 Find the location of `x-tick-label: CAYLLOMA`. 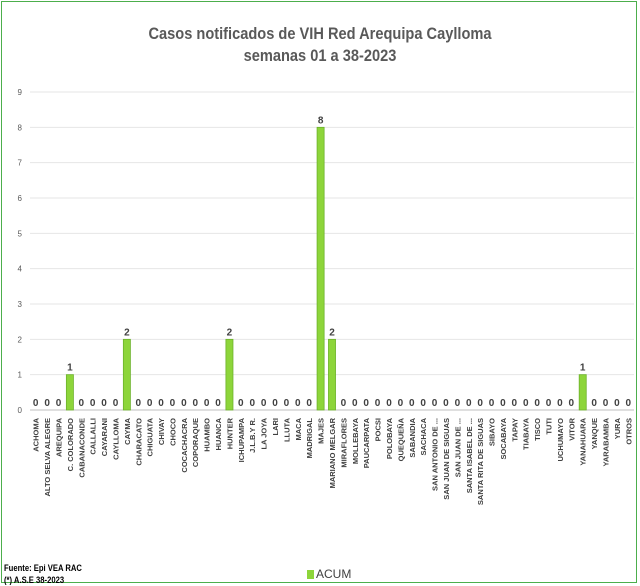

x-tick-label: CAYLLOMA is located at coordinates (115, 438).